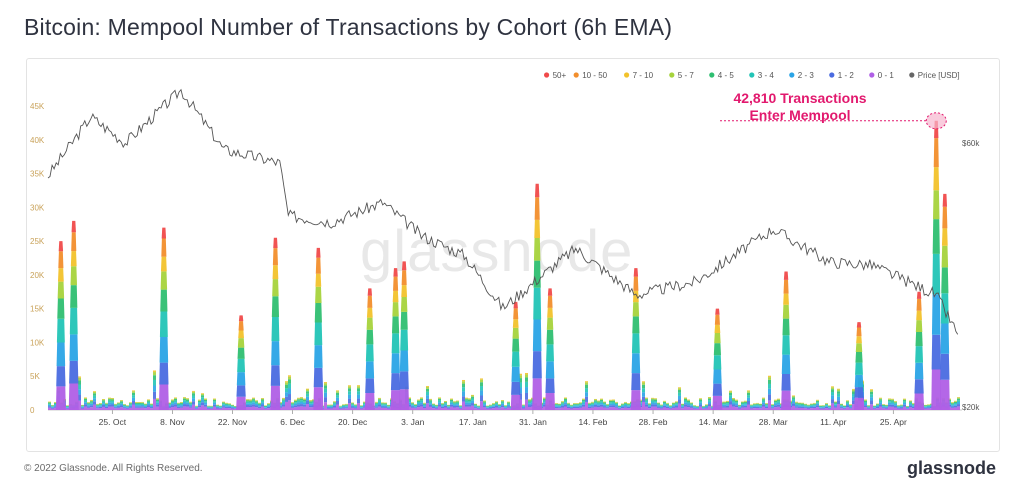 The image size is (1024, 498). I want to click on y-tick-label: 20K, so click(37, 275).